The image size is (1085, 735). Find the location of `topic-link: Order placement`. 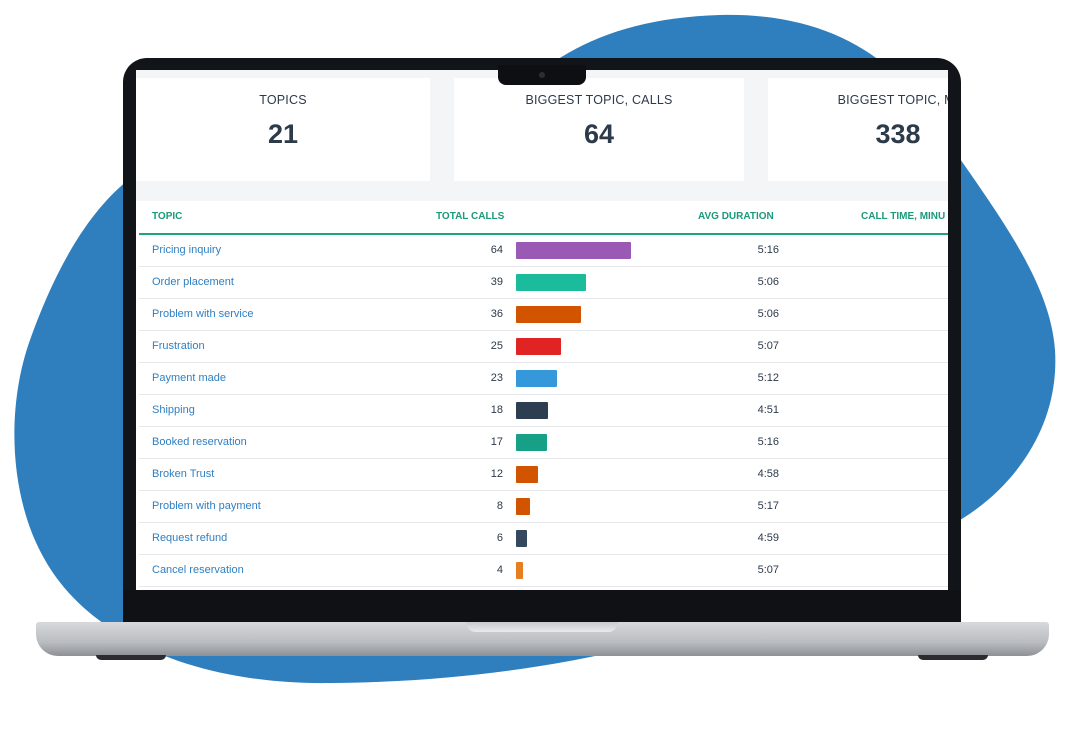

topic-link: Order placement is located at coordinates (193, 282).